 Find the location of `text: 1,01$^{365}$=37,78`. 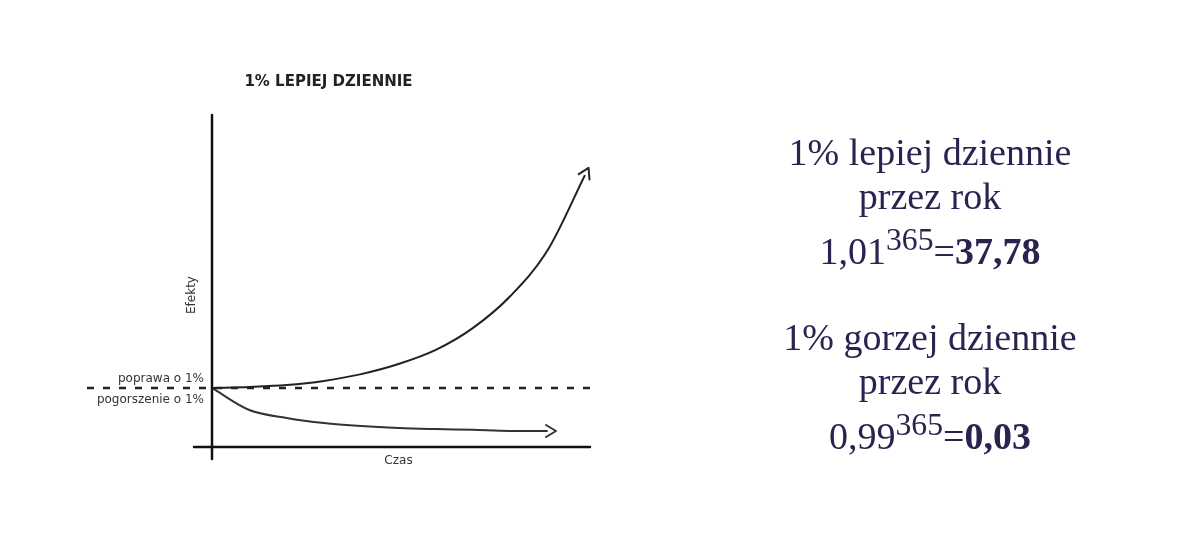

text: 1,01$^{365}$=37,78 is located at coordinates (930, 247).